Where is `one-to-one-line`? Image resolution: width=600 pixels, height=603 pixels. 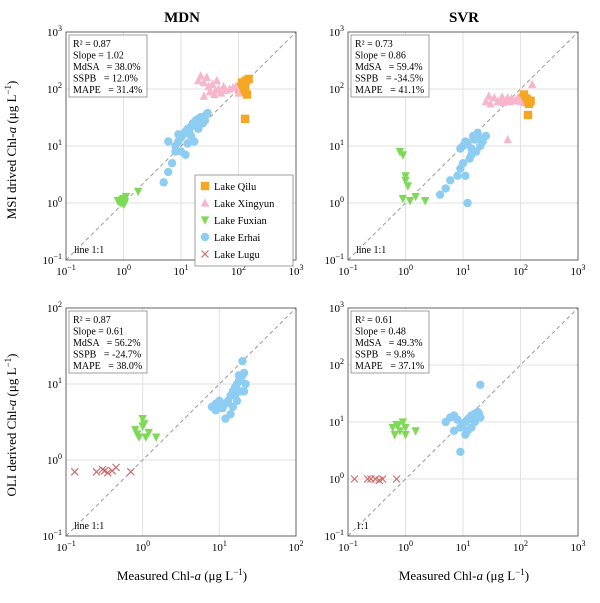 one-to-one-line is located at coordinates (181, 422).